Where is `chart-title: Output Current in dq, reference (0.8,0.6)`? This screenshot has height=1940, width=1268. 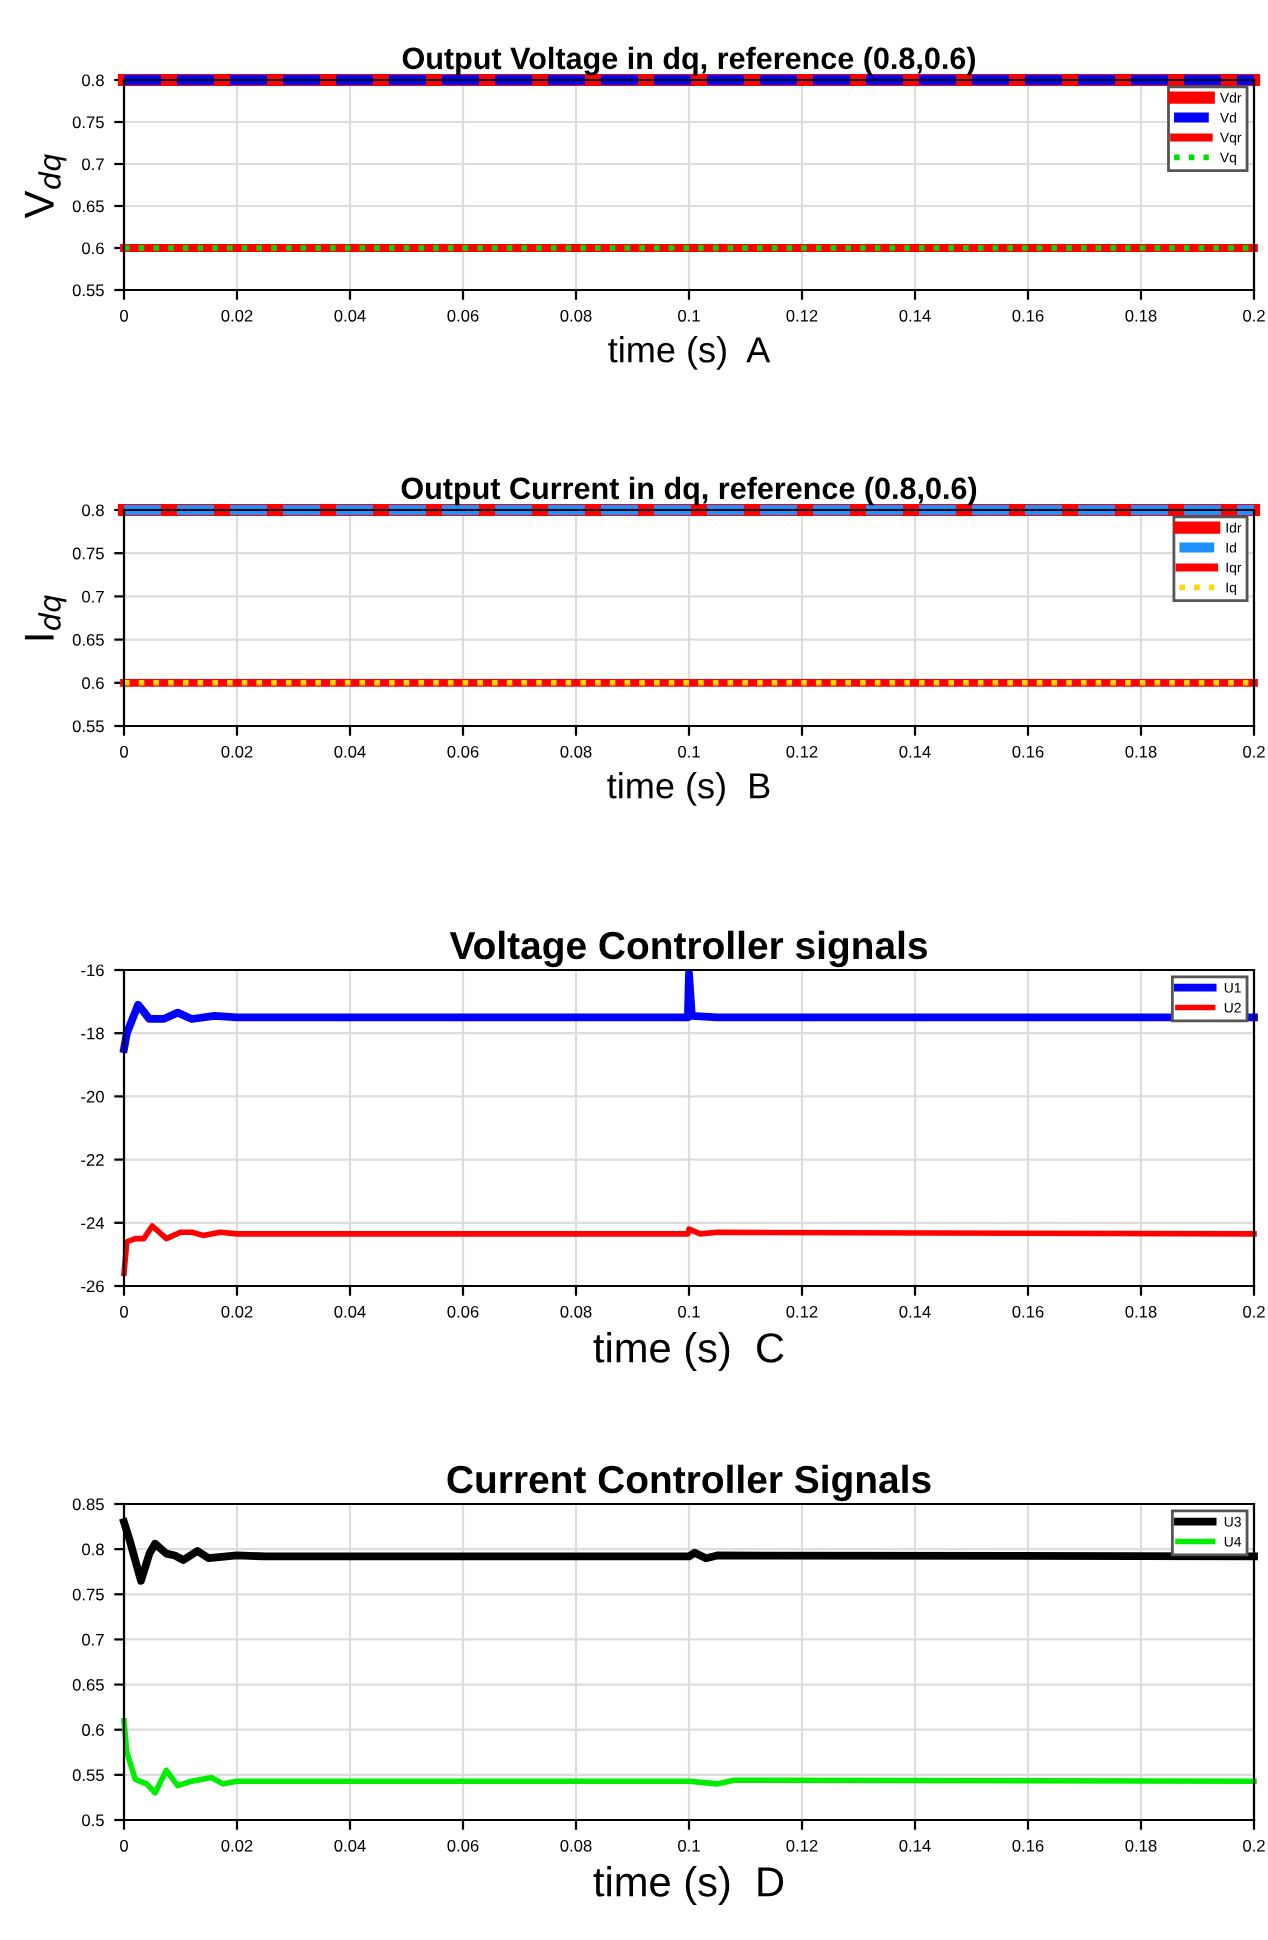 chart-title: Output Current in dq, reference (0.8,0.6) is located at coordinates (689, 491).